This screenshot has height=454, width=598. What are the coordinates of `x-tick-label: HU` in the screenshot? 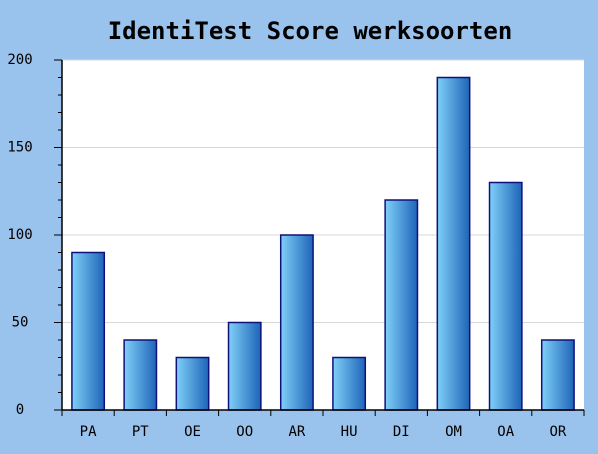 It's located at (349, 432).